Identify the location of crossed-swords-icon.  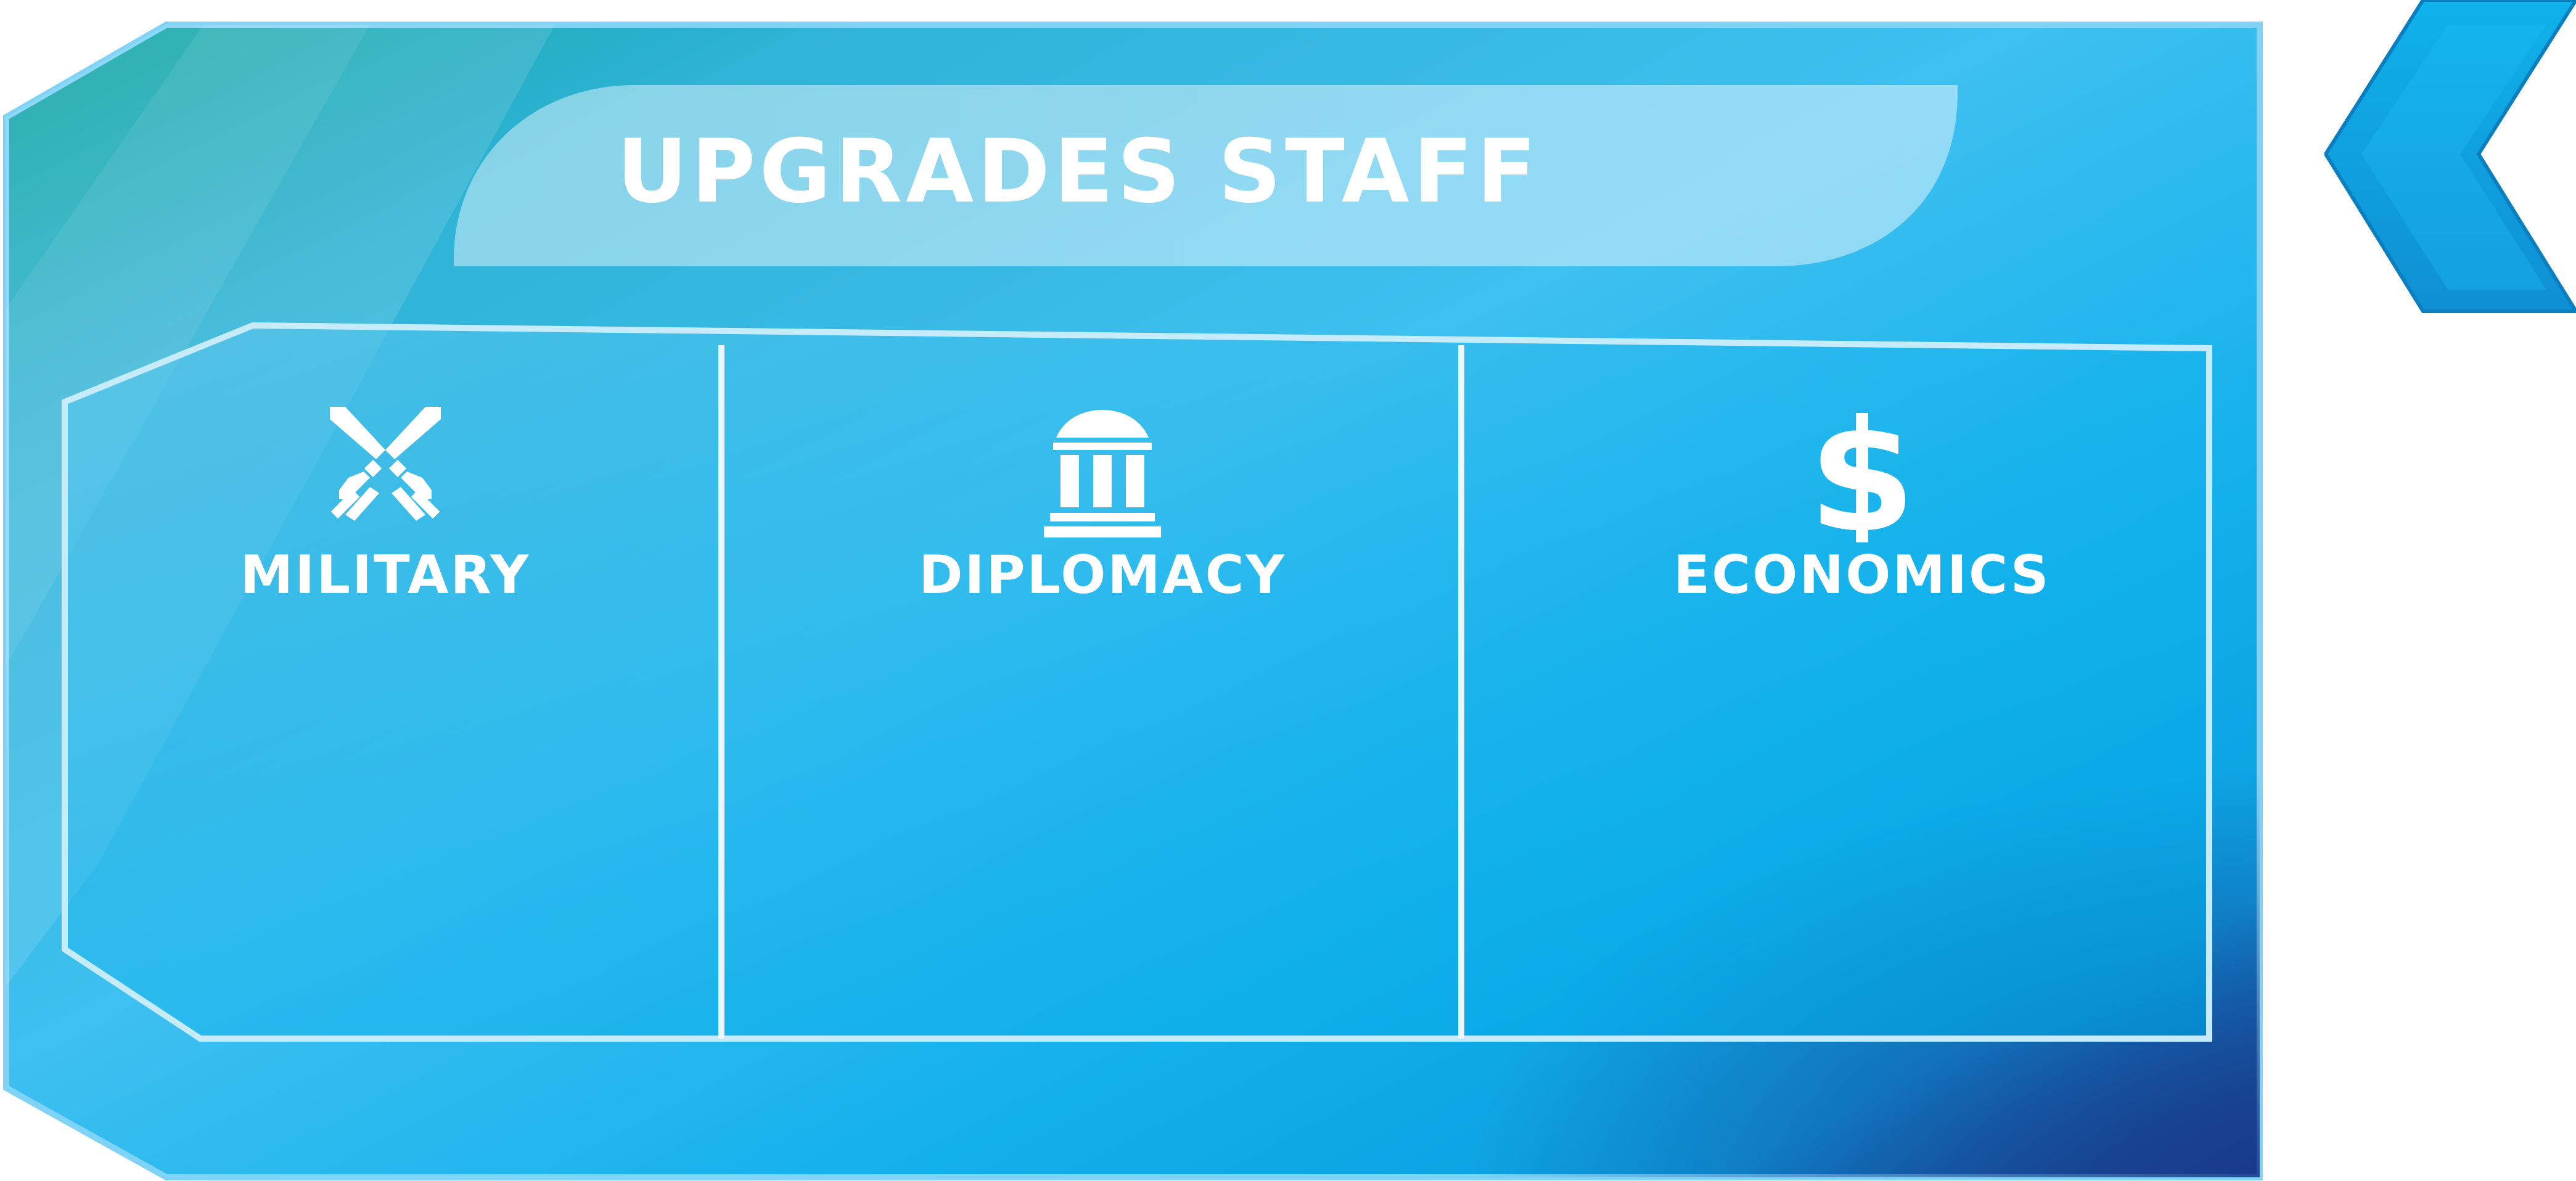
(385, 464).